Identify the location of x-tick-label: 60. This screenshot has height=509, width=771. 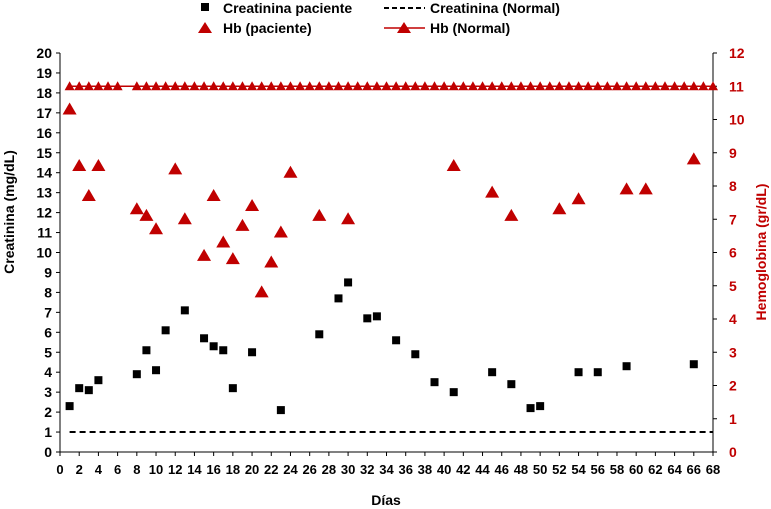
(636, 469).